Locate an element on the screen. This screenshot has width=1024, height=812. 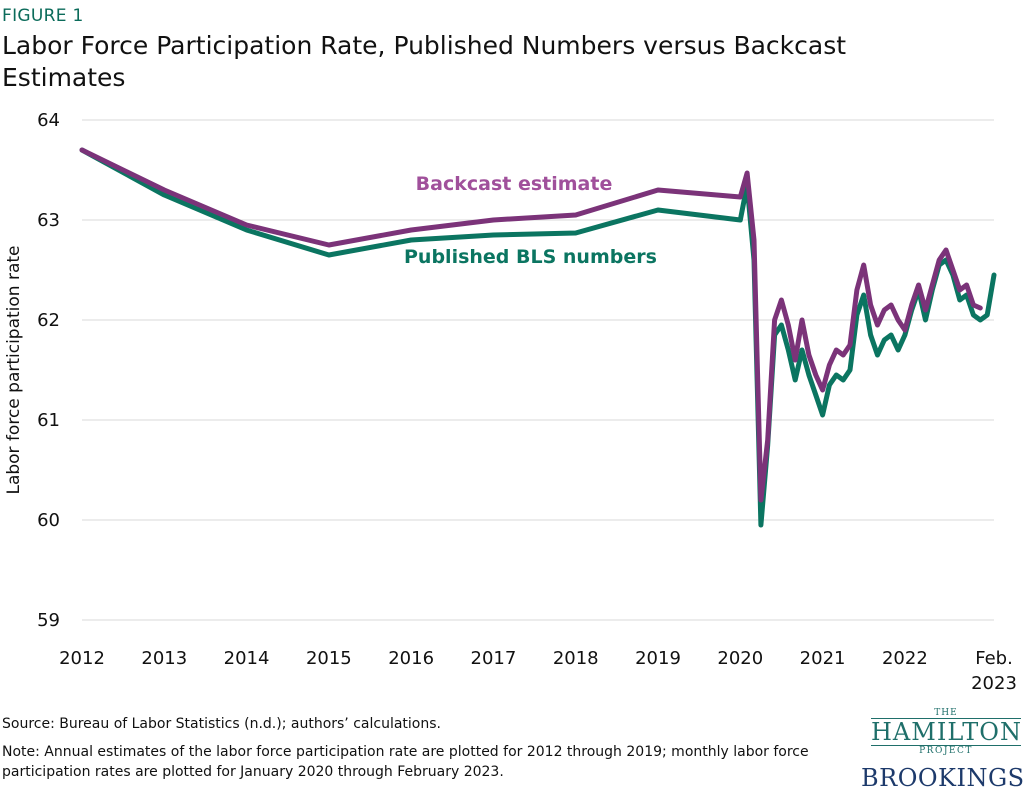
y-tick-label: 61 is located at coordinates (48, 420).